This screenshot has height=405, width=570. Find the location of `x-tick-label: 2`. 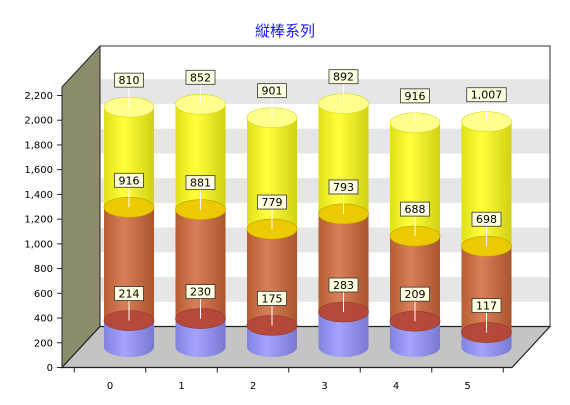

x-tick-label: 2 is located at coordinates (253, 386).